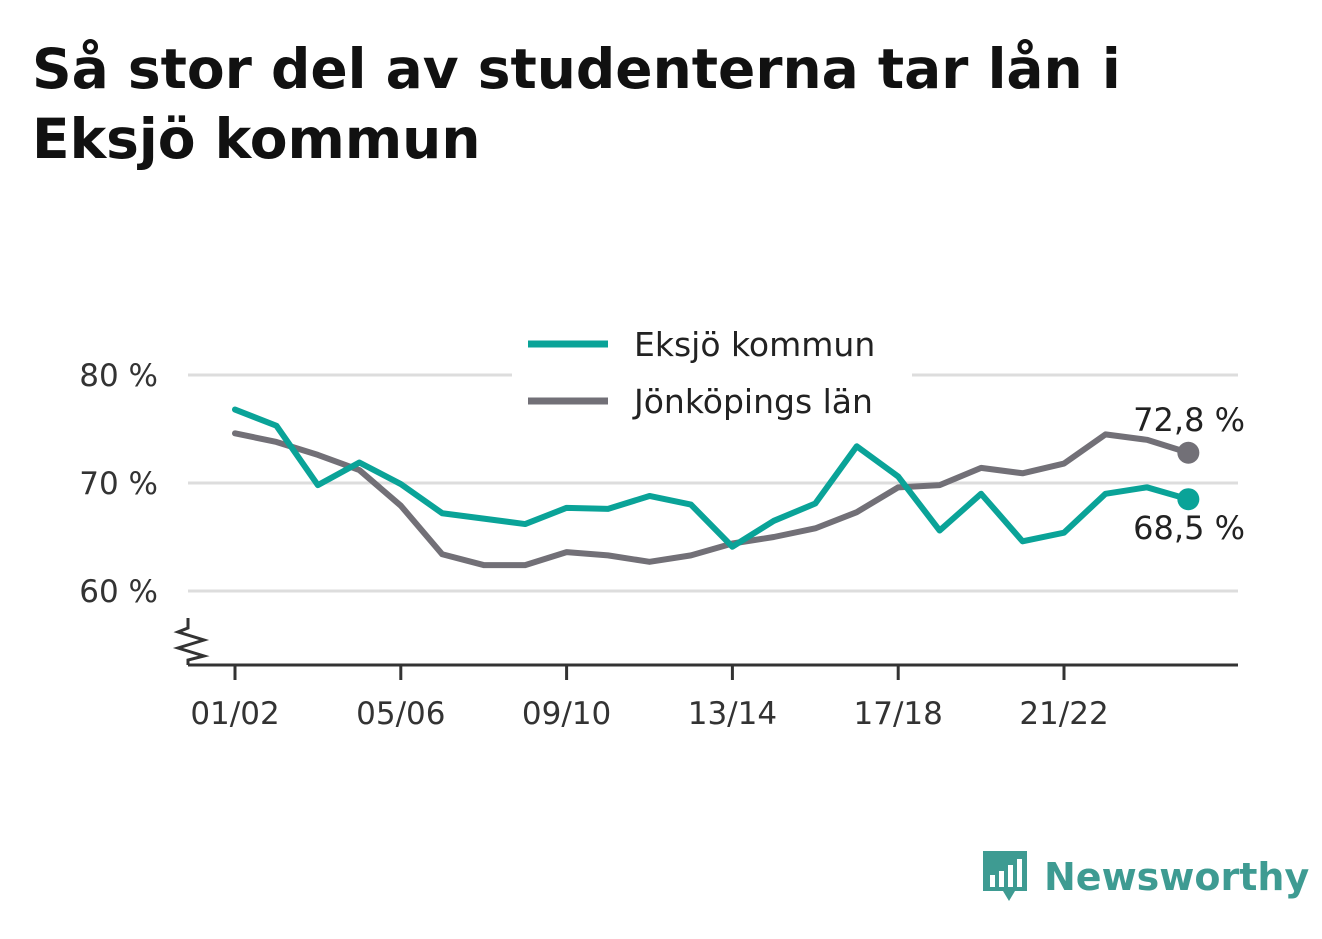 The width and height of the screenshot is (1322, 939). I want to click on x-axis-ticks: 01/02 05/06 09/10 13/14 17/18 21/22, so click(649, 698).